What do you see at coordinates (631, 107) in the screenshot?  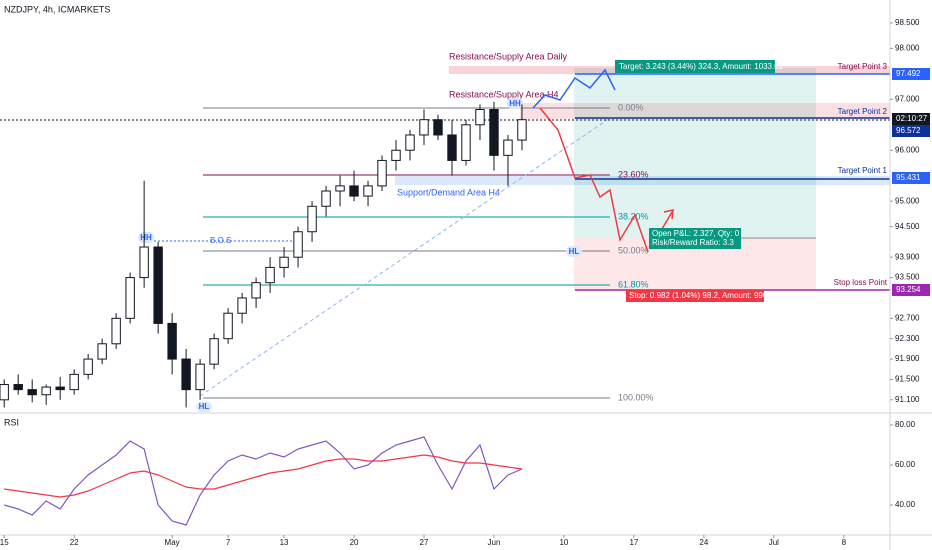 I see `fib-label: 0.00%` at bounding box center [631, 107].